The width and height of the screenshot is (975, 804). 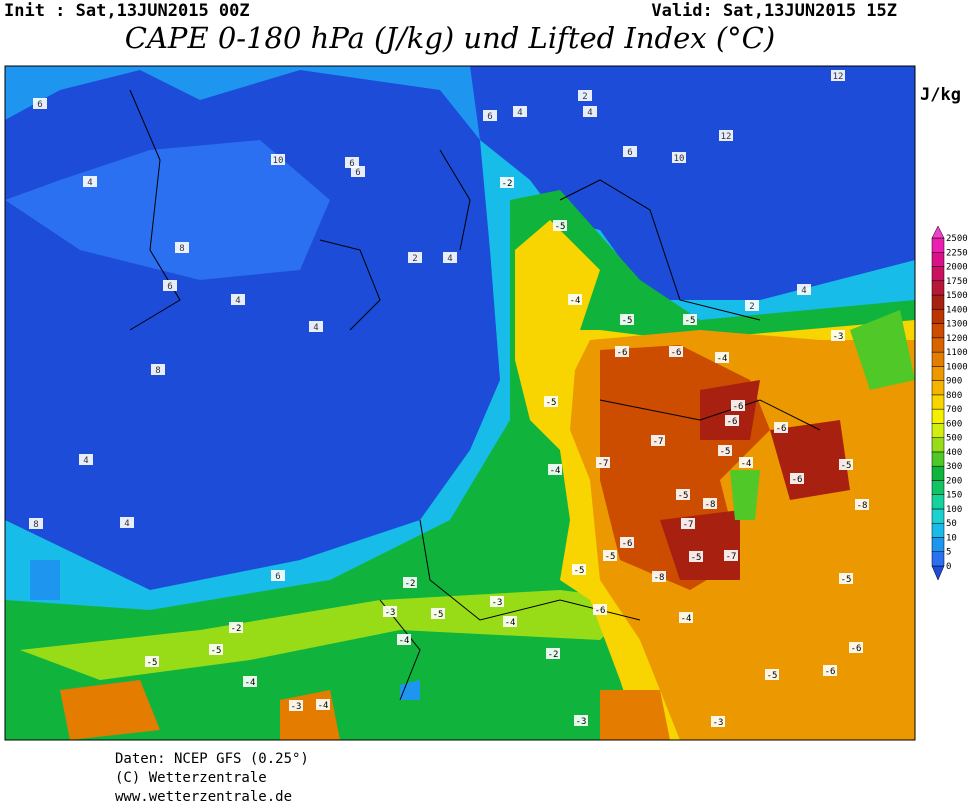 I want to click on colorbar-below, so click(x=938, y=573).